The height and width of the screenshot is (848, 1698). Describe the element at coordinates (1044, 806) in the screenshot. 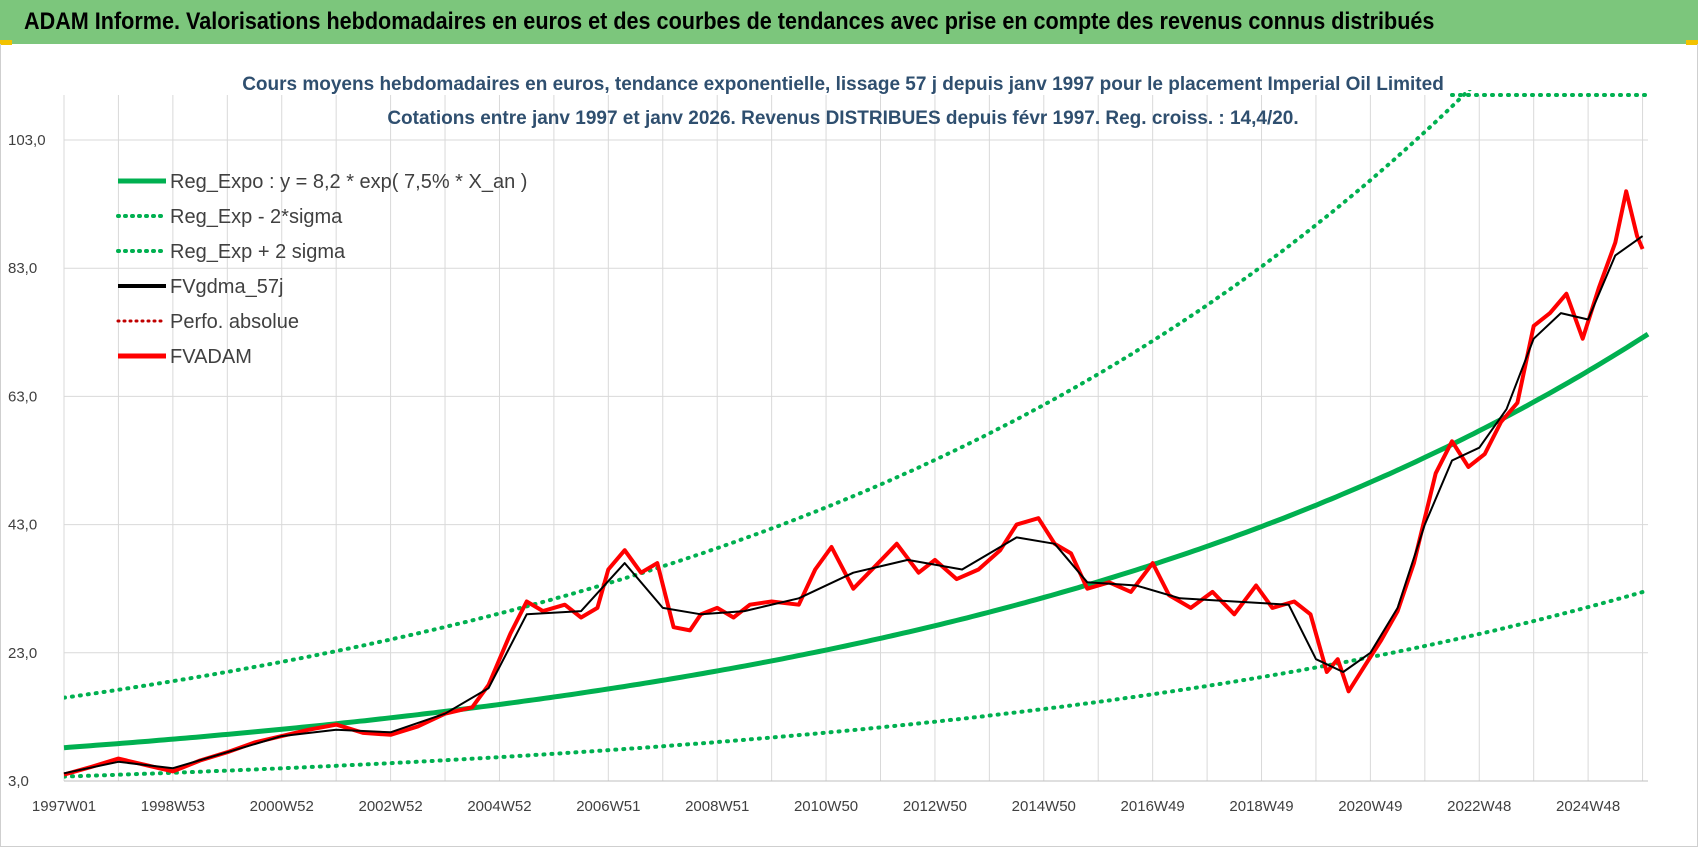

I see `x-tick-label: 2014W50` at that location.